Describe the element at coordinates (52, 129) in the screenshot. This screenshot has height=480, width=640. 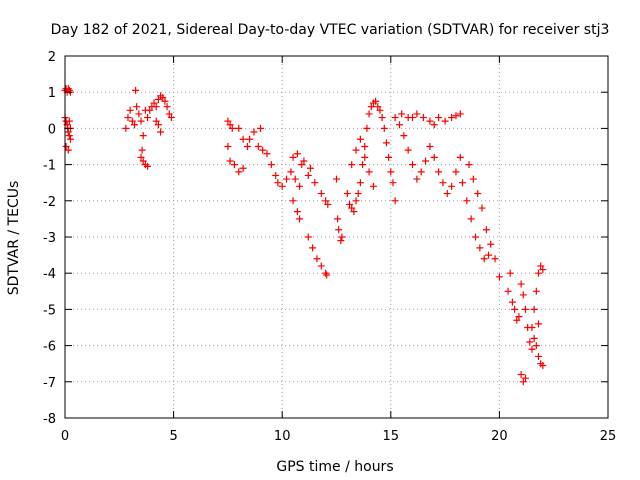
I see `y-tick-label: 0` at that location.